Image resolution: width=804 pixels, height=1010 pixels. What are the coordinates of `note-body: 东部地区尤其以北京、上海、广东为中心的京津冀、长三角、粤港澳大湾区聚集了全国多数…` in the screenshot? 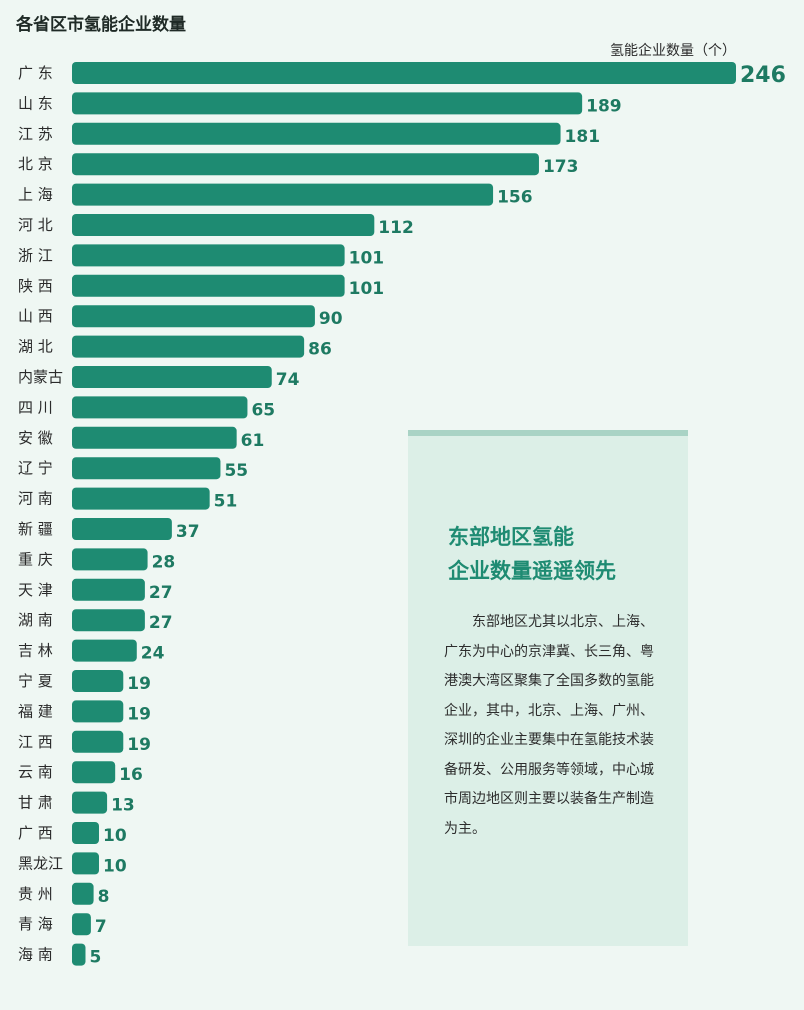 It's located at (549, 725).